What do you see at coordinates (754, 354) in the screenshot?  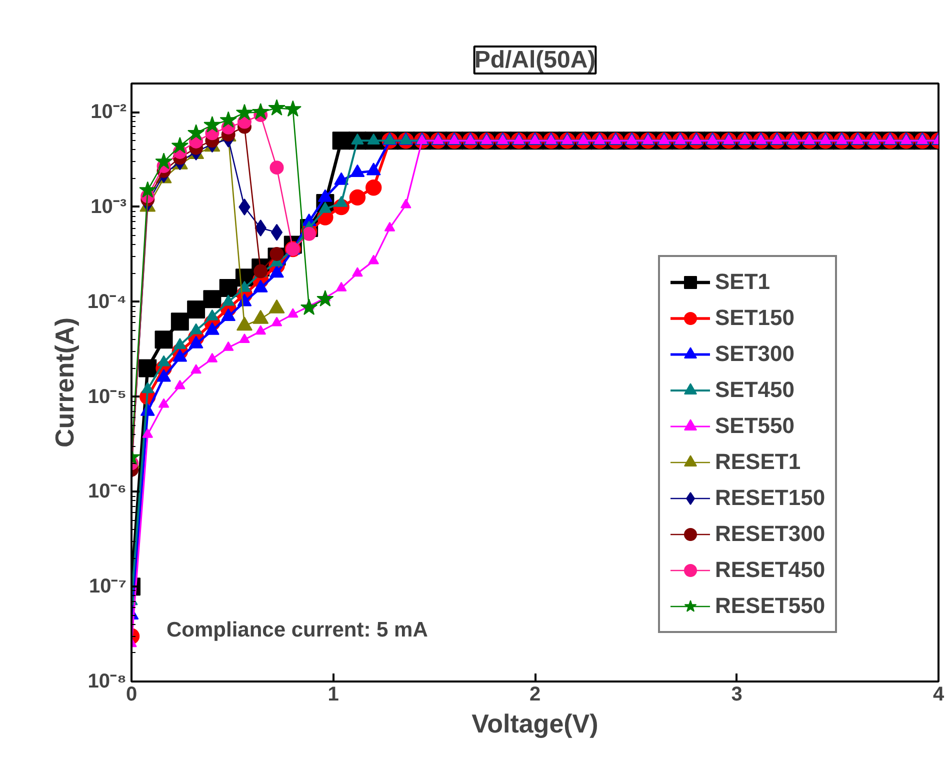 I see `legend-label: SET300` at bounding box center [754, 354].